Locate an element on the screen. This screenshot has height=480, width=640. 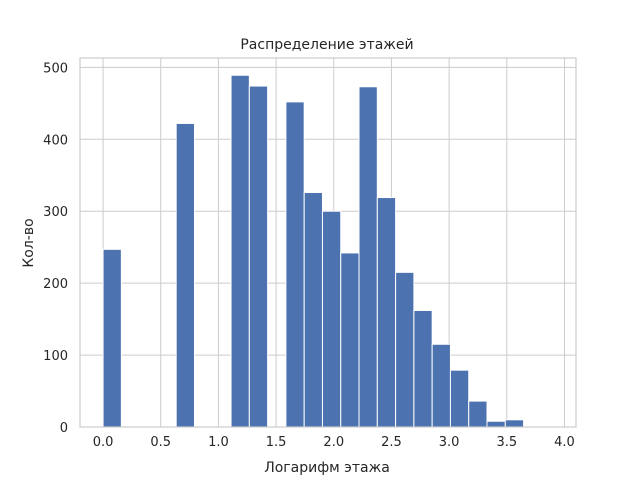
y-tick-label: 0 is located at coordinates (64, 428).